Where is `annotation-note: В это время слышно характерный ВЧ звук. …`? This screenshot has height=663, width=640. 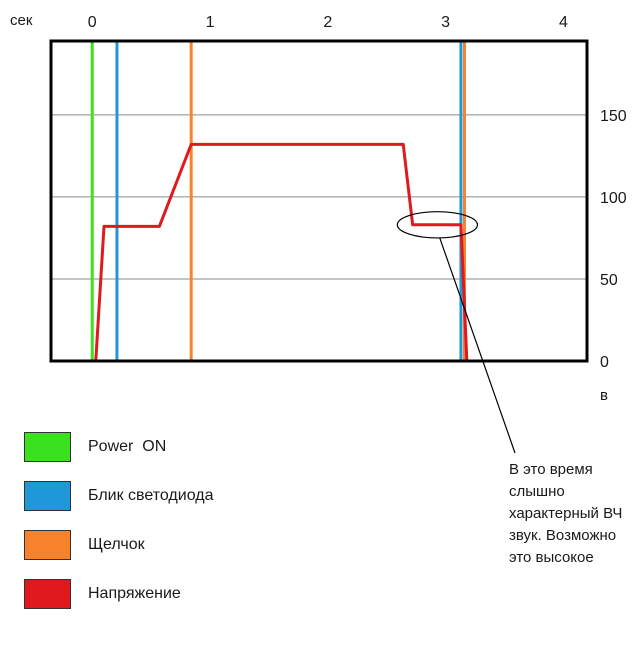 annotation-note: В это время слышно характерный ВЧ звук. … is located at coordinates (574, 514).